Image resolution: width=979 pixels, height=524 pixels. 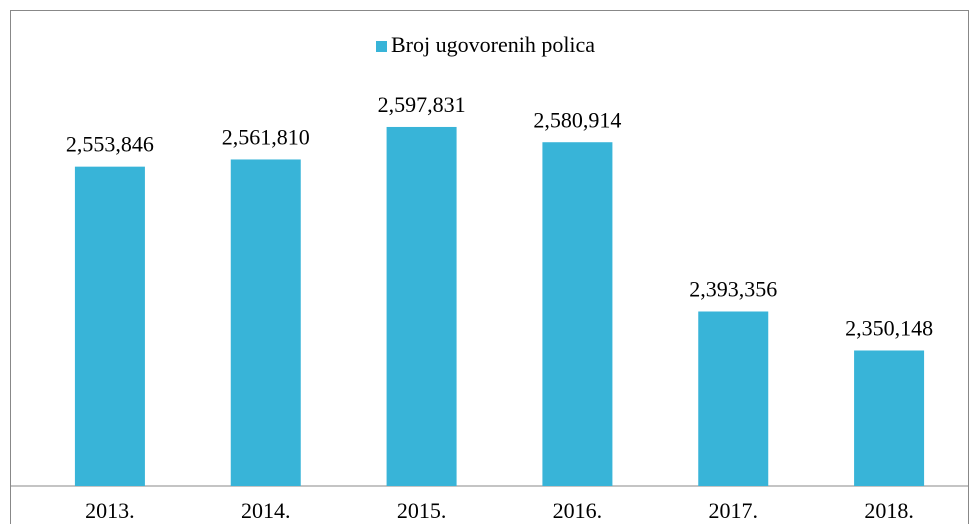 I want to click on x-tick-label: 2015., so click(x=422, y=510).